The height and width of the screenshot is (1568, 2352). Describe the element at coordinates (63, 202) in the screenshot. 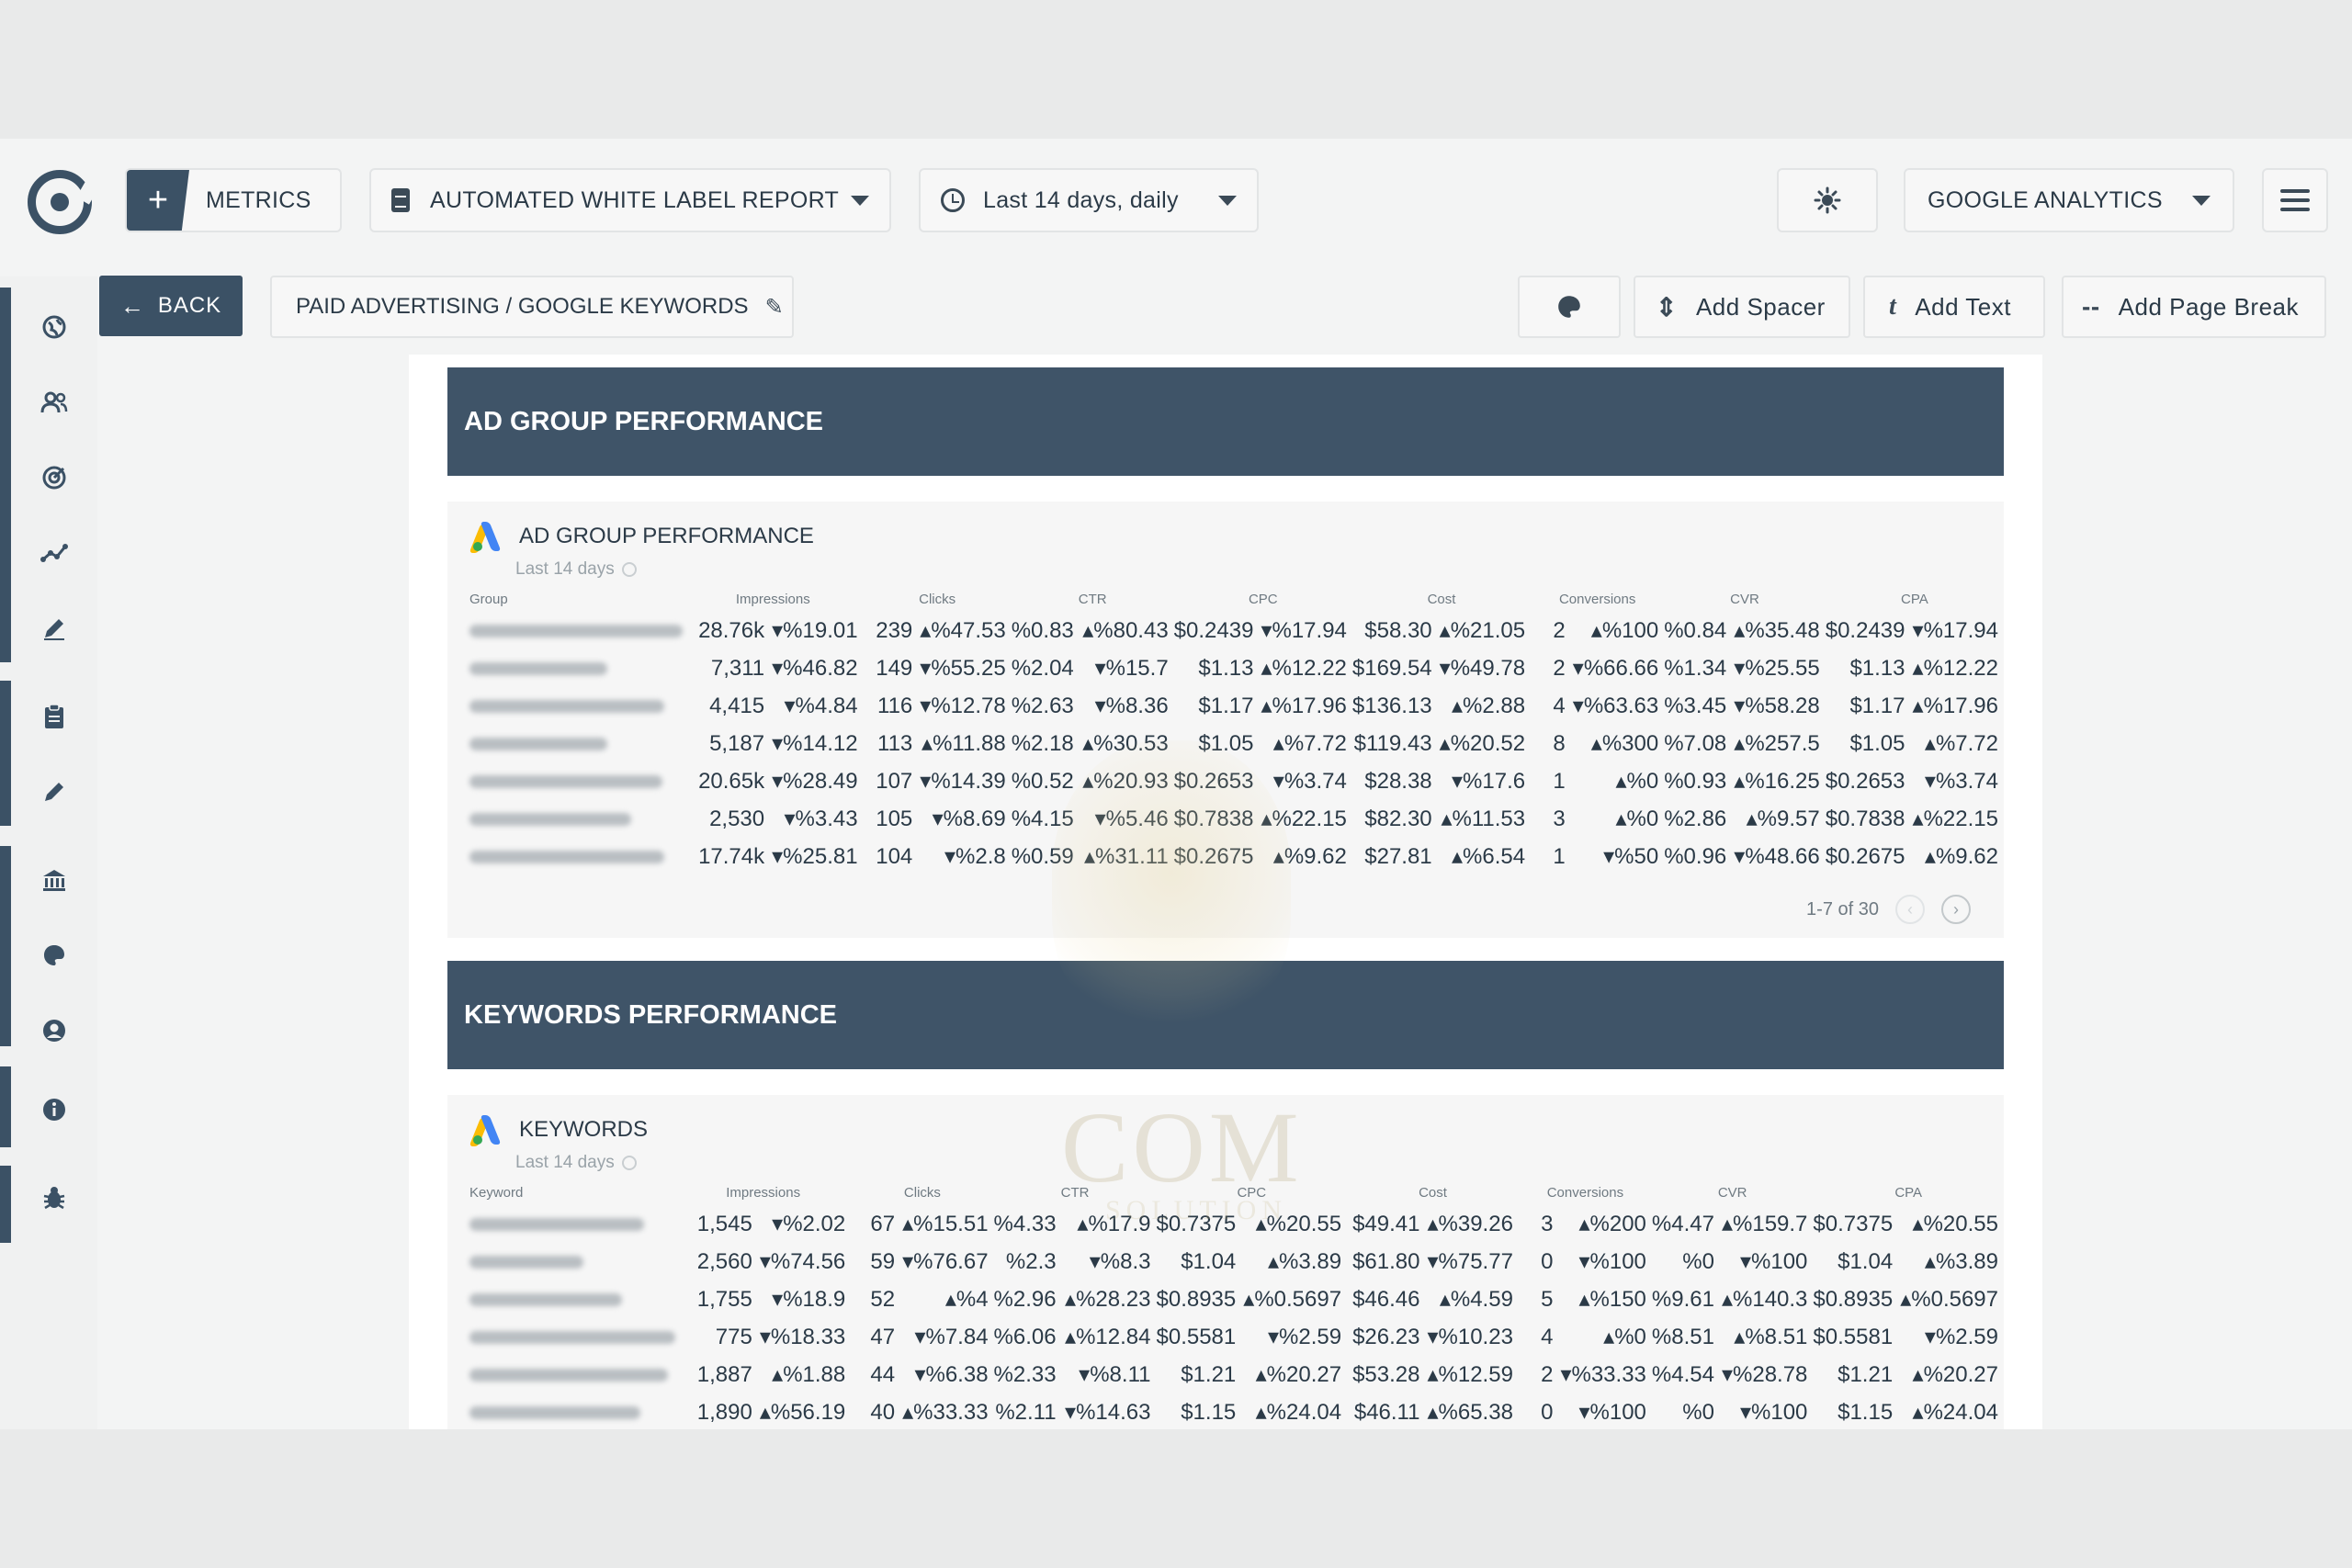

I see `app-logo` at that location.